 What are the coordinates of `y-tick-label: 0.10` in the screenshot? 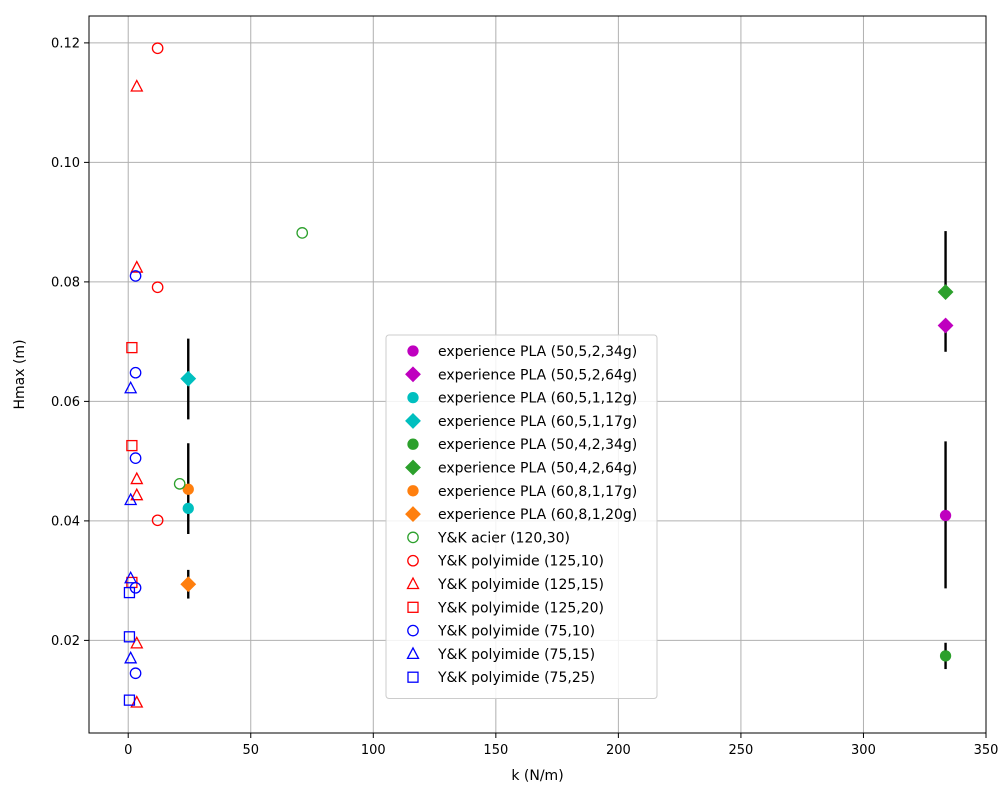 It's located at (65, 163).